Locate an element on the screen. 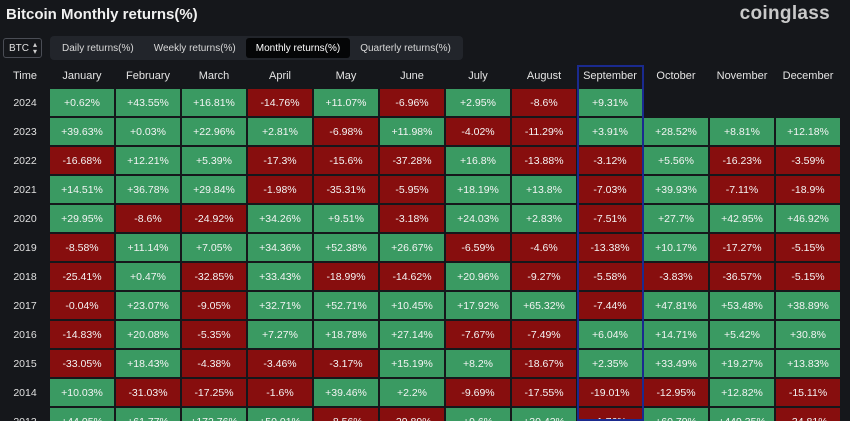  return-cell: -8.58% is located at coordinates (82, 247).